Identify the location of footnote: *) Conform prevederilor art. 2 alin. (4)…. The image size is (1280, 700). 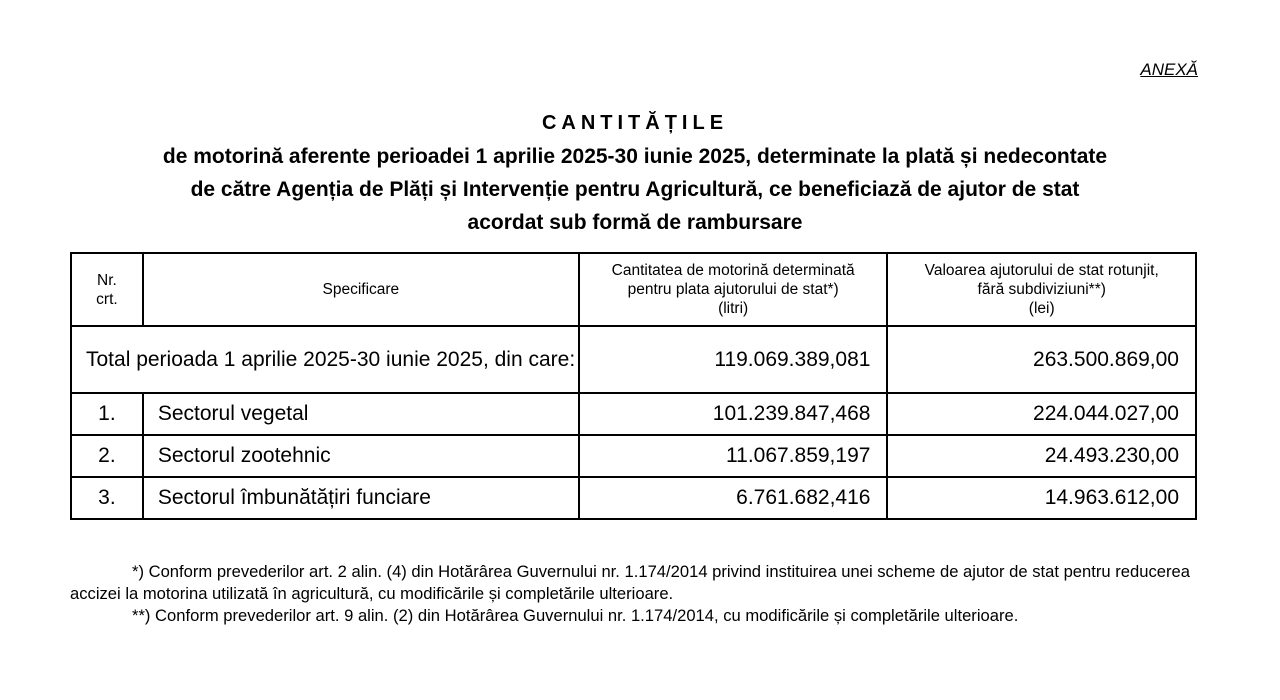
(630, 582).